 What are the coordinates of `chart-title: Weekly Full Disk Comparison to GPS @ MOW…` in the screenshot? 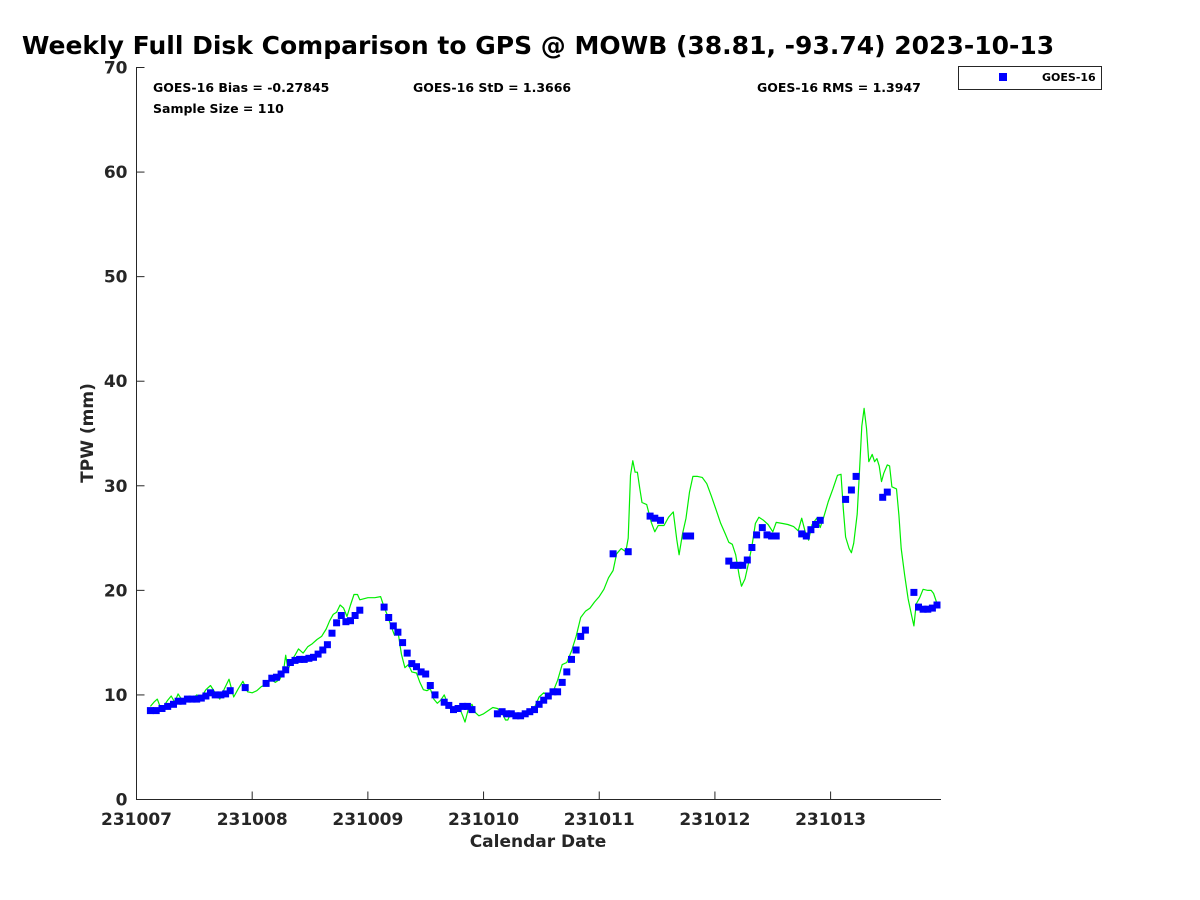 It's located at (538, 45).